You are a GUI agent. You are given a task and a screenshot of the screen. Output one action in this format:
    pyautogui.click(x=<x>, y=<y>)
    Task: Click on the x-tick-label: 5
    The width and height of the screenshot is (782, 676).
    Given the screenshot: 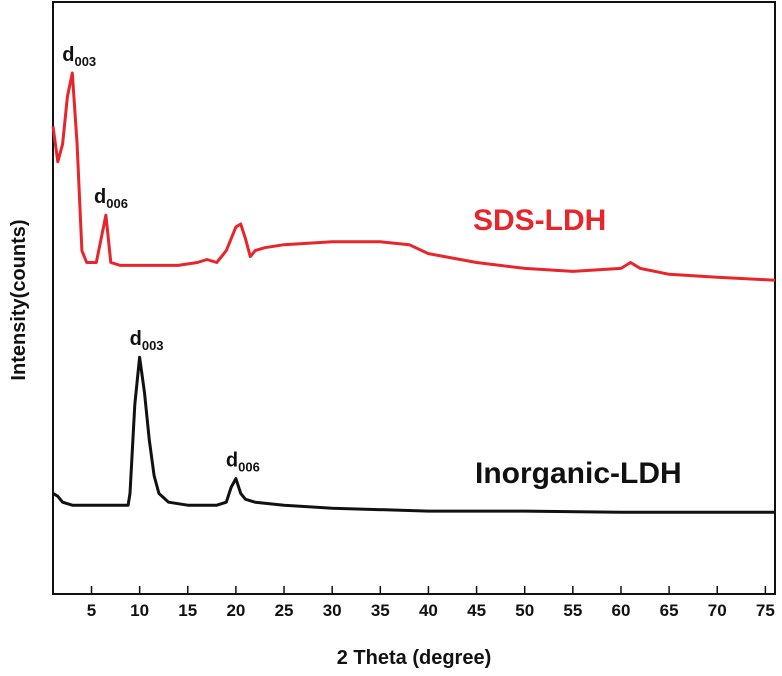 What is the action you would take?
    pyautogui.click(x=91, y=610)
    